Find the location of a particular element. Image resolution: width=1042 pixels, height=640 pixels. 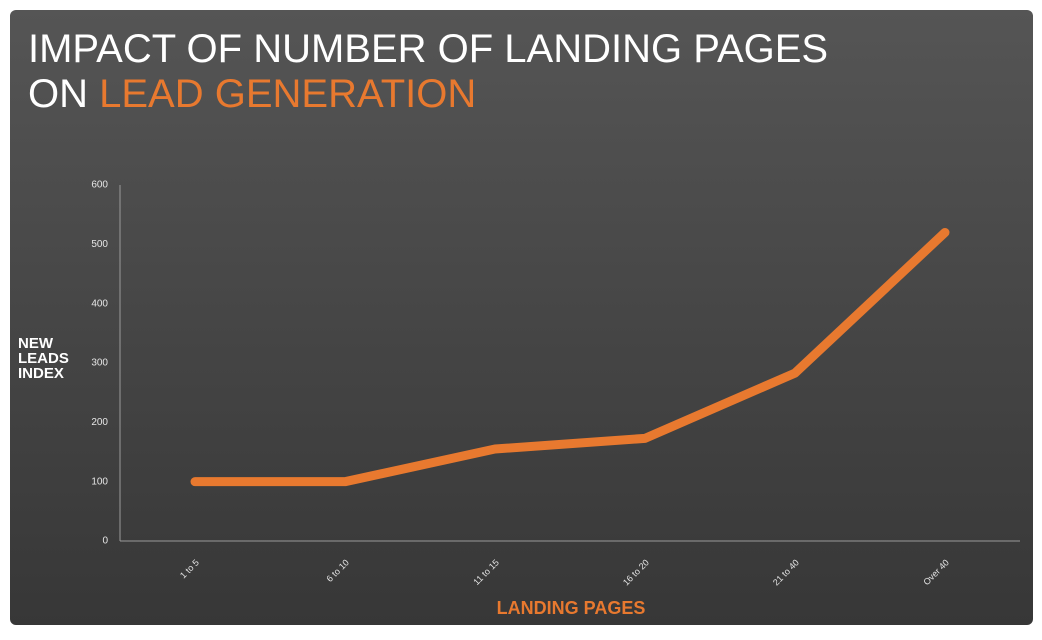

y-tick-label: 300 is located at coordinates (99, 363).